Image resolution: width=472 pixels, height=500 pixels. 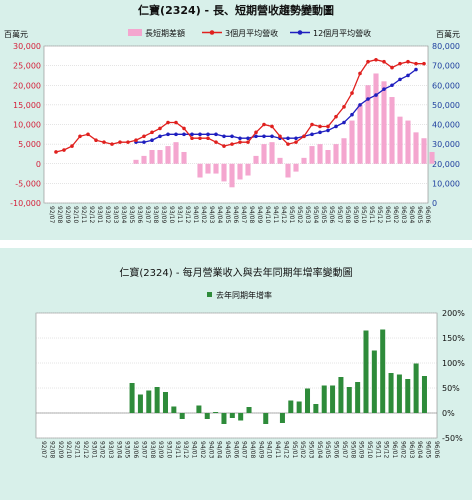 What do you see at coordinates (75, 214) in the screenshot?
I see `x-tick-label: 92/10` at bounding box center [75, 214].